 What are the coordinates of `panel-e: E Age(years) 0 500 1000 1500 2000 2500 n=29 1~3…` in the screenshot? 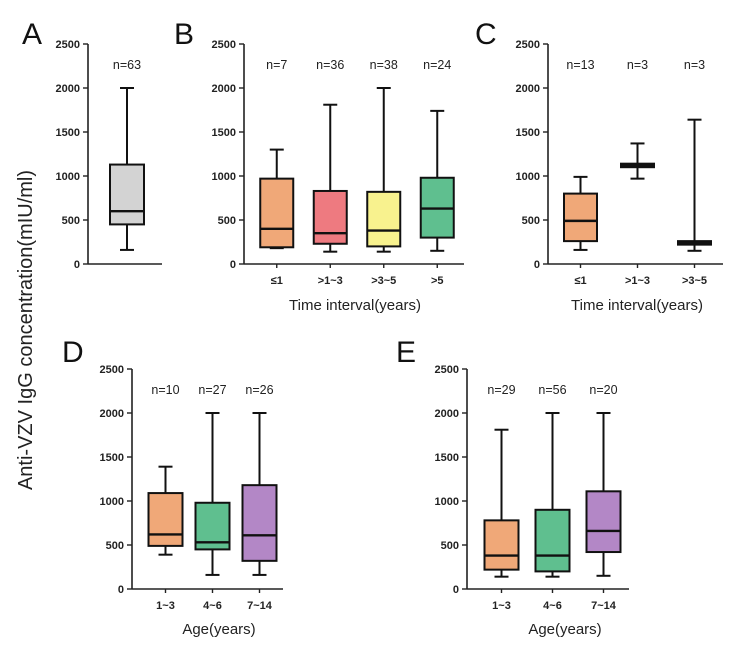 It's located at (512, 487).